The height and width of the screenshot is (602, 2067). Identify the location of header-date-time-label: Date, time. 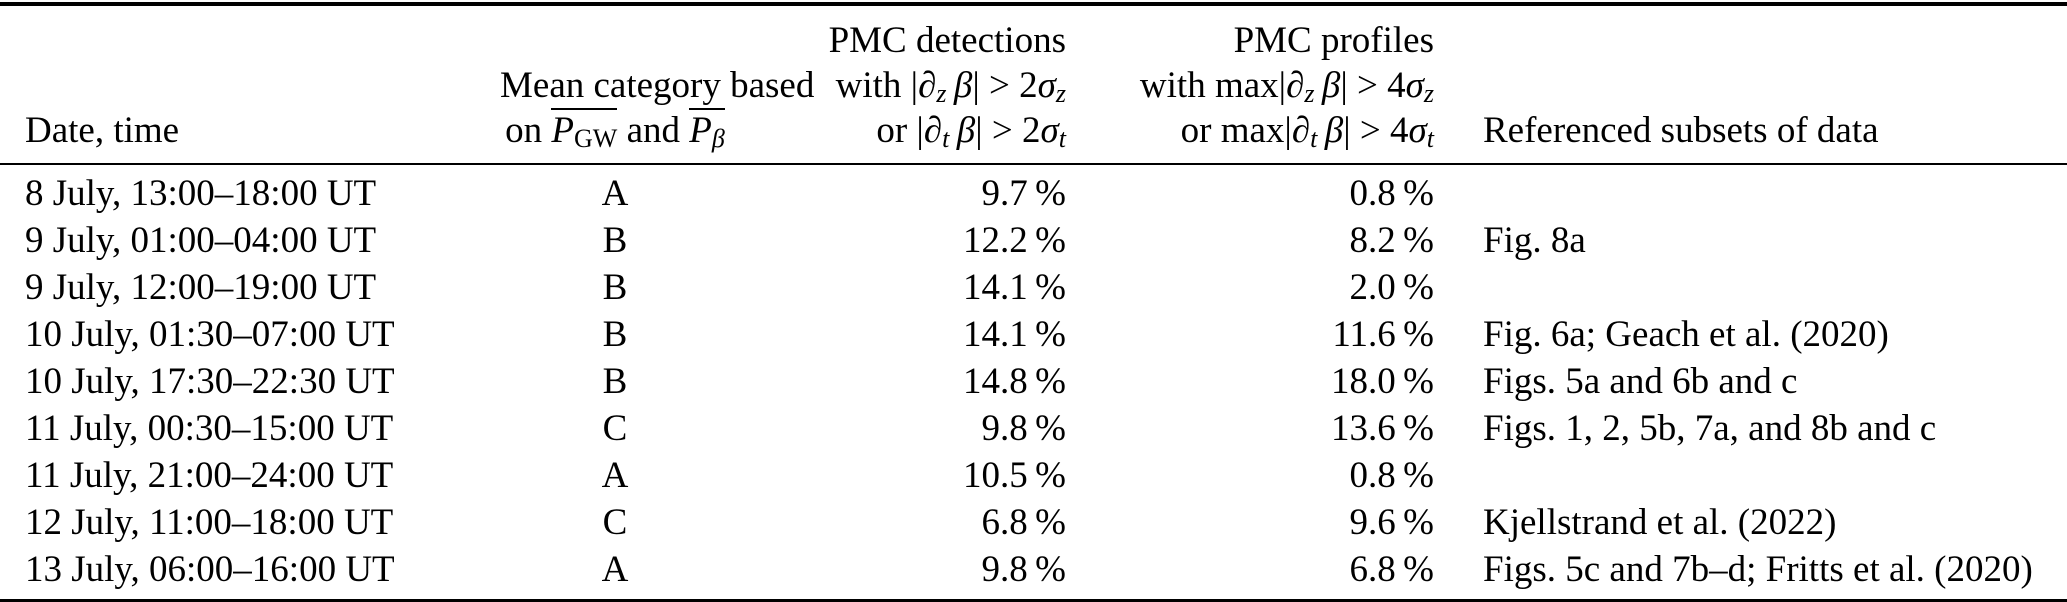
(102, 130).